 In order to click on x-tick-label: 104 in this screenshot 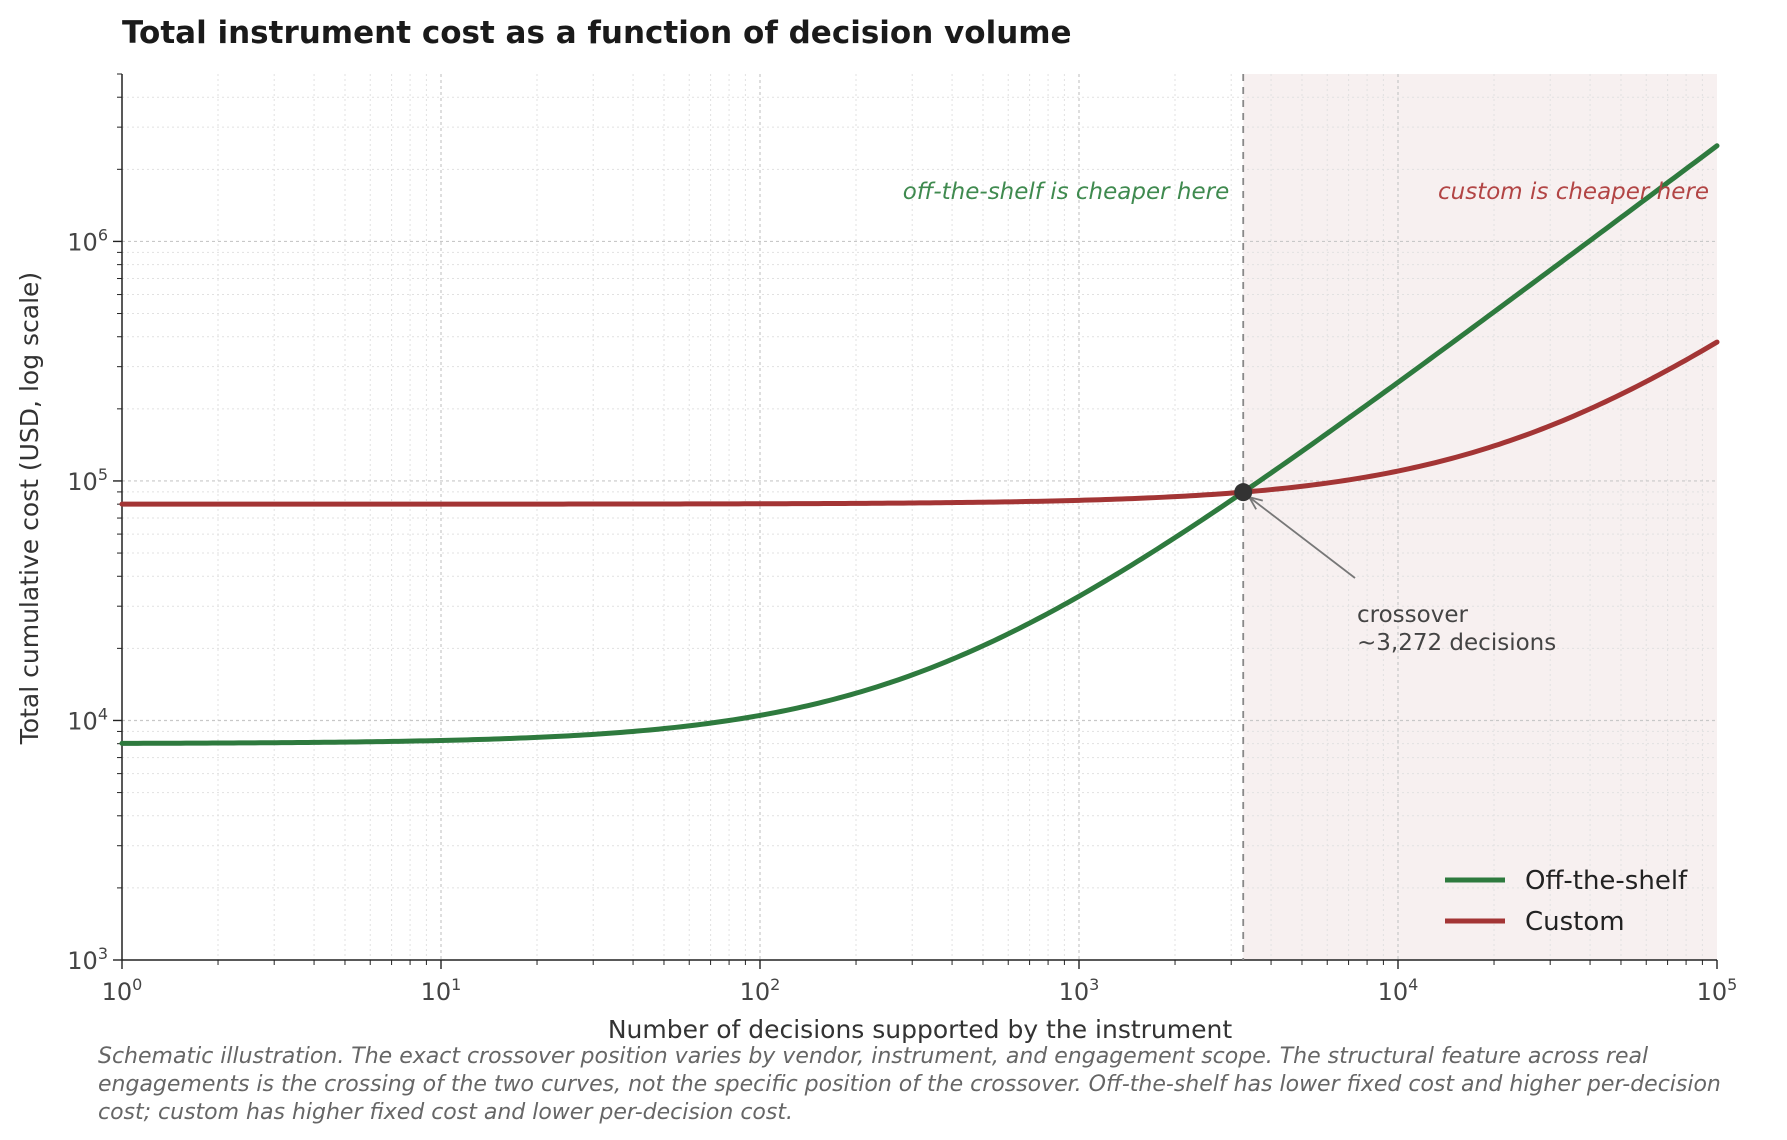, I will do `click(1398, 990)`.